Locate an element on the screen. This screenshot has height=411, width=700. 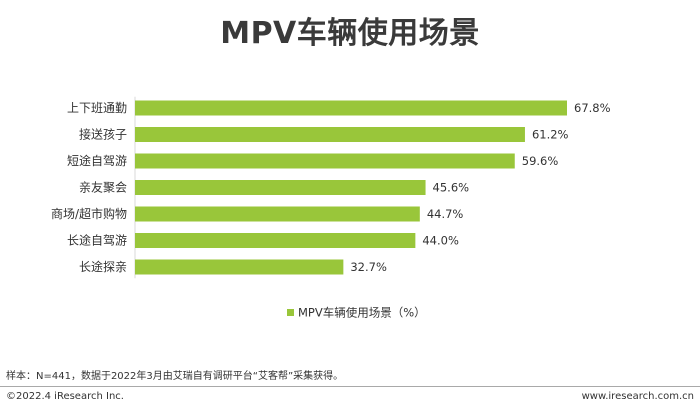
category-label: 长途探亲 is located at coordinates (103, 266).